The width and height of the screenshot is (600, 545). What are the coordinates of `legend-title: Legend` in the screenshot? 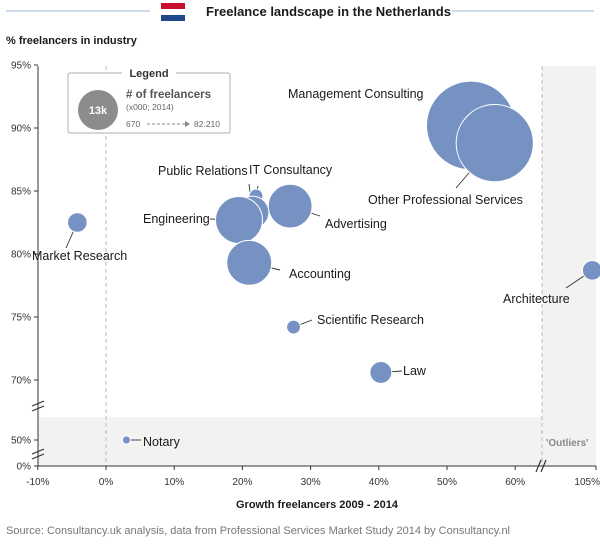 It's located at (148, 74).